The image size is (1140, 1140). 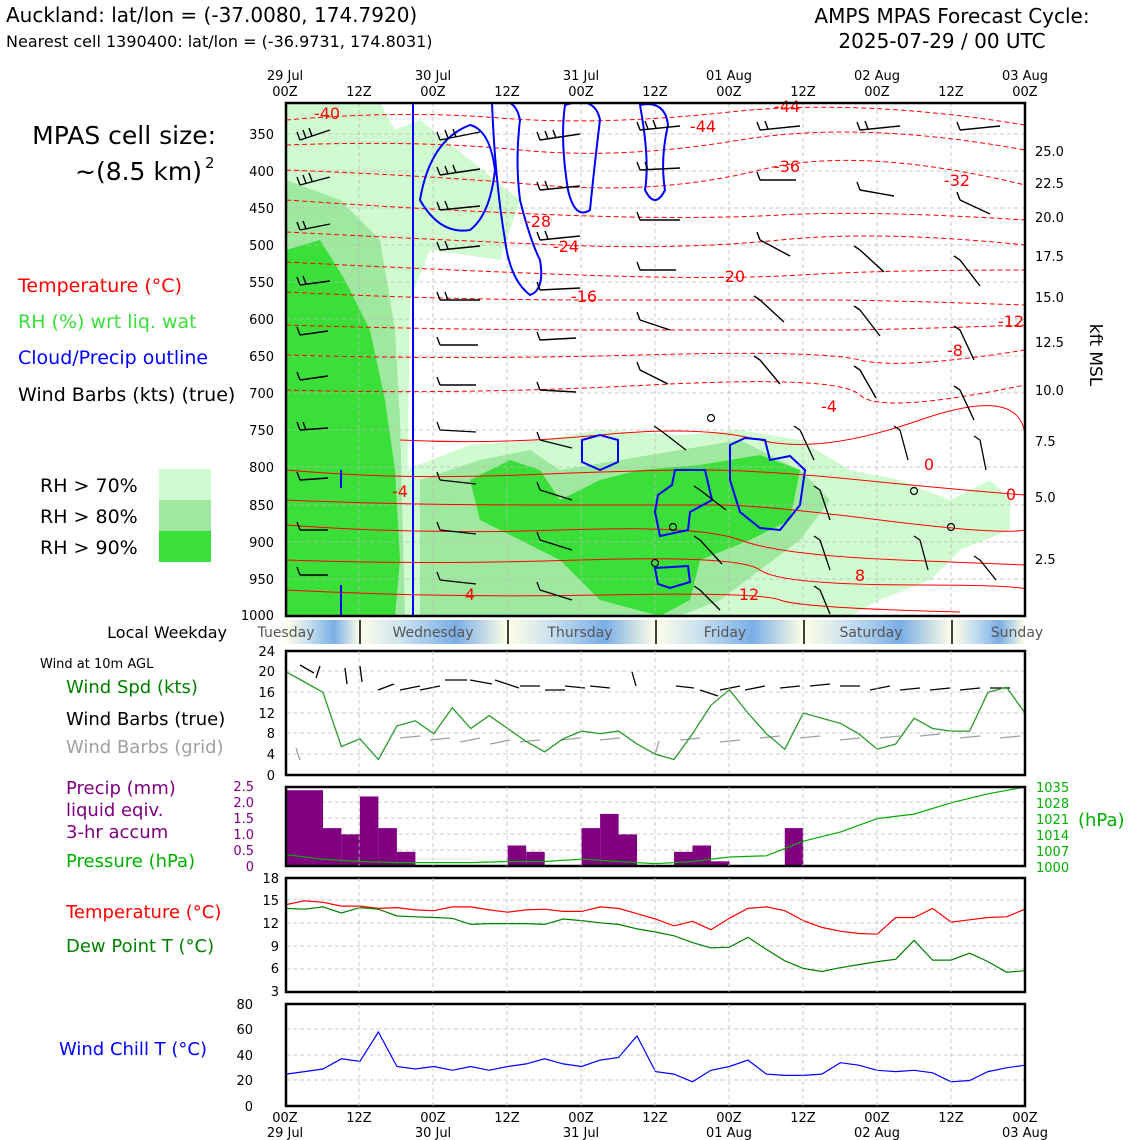 What do you see at coordinates (584, 296) in the screenshot?
I see `temp-label: -16` at bounding box center [584, 296].